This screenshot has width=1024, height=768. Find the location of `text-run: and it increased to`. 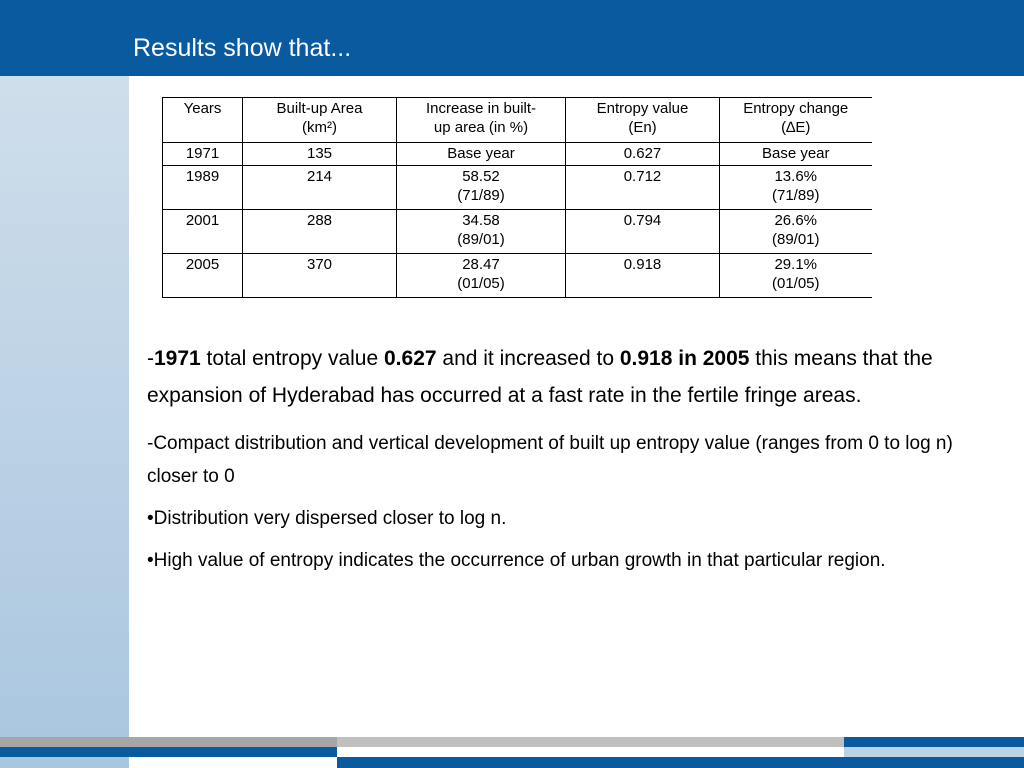

text-run: and it increased to is located at coordinates (528, 358).